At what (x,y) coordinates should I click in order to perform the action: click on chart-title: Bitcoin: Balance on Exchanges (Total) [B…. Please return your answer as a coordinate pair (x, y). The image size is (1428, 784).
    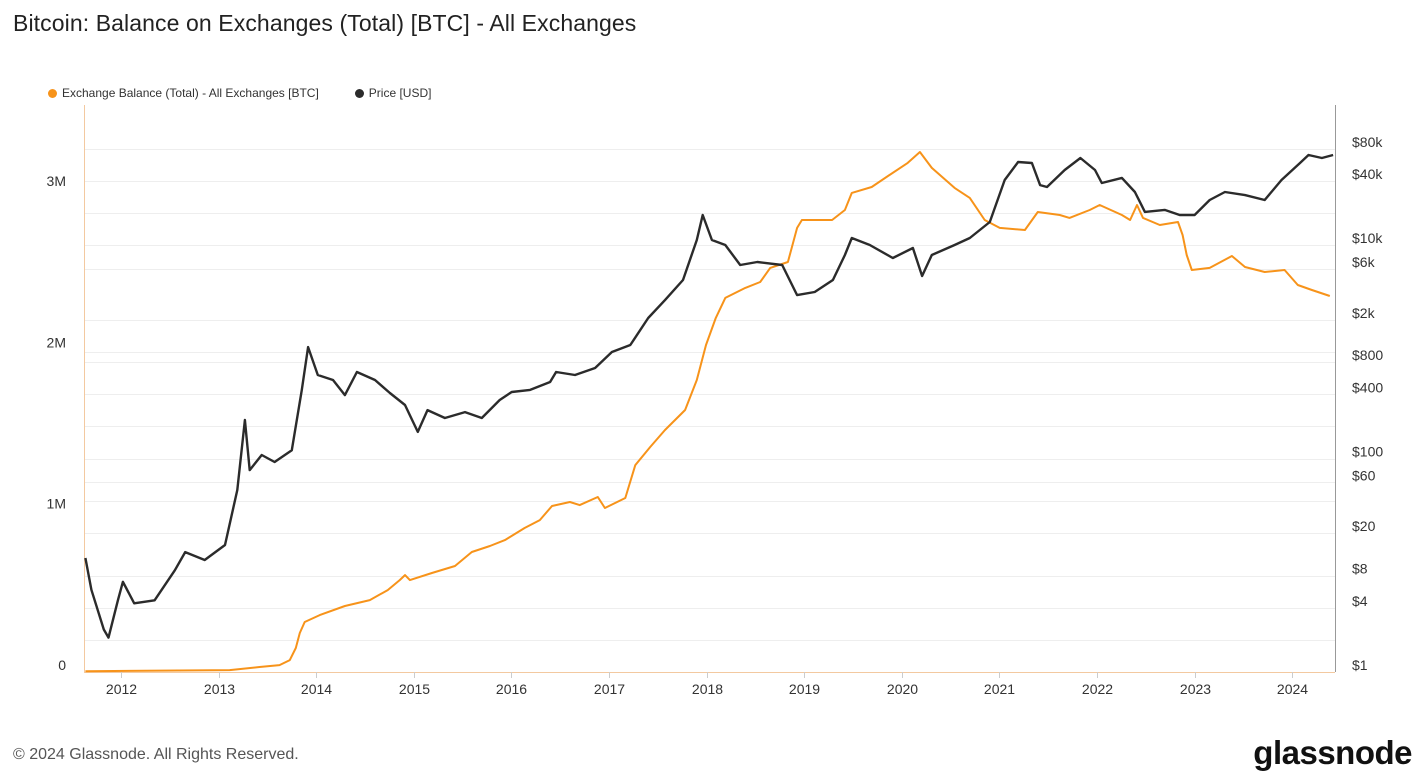
    Looking at the image, I should click on (325, 23).